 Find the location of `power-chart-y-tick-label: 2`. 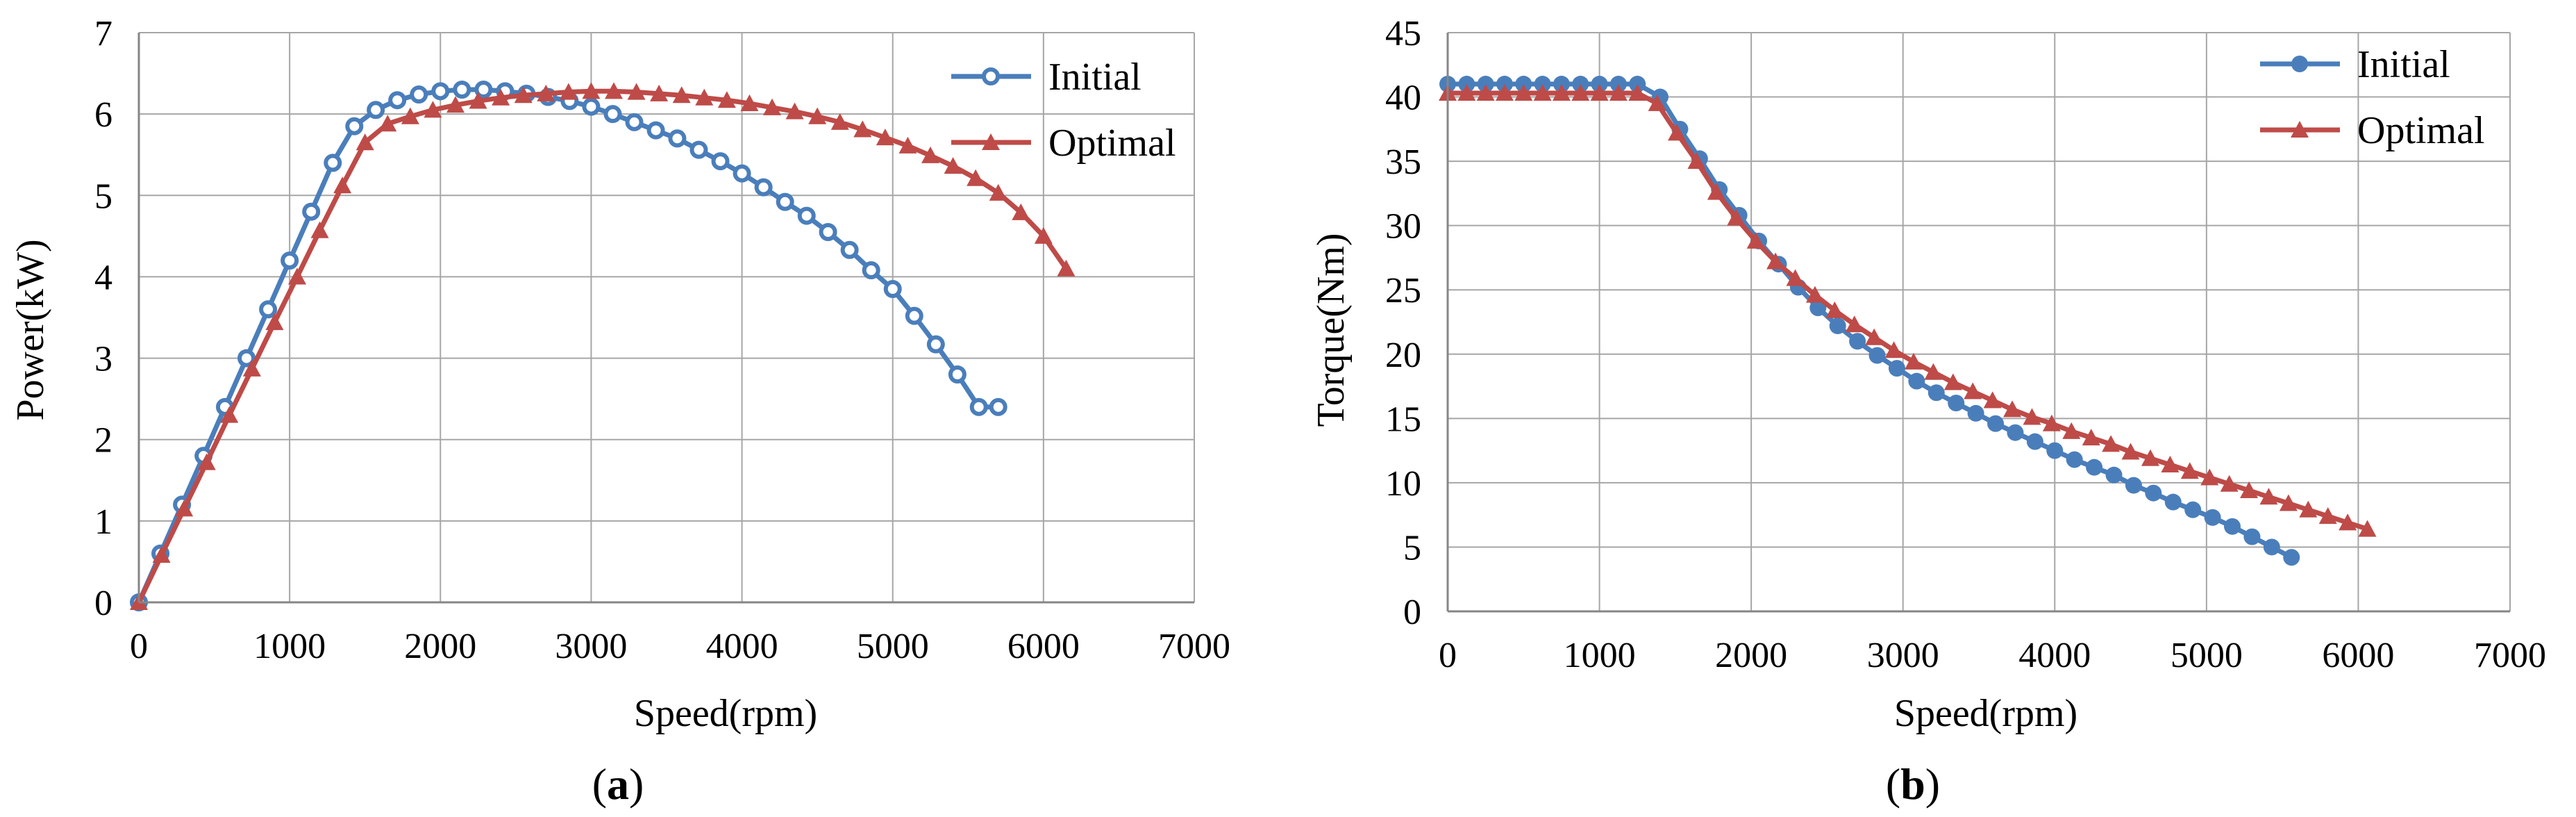

power-chart-y-tick-label: 2 is located at coordinates (103, 441).